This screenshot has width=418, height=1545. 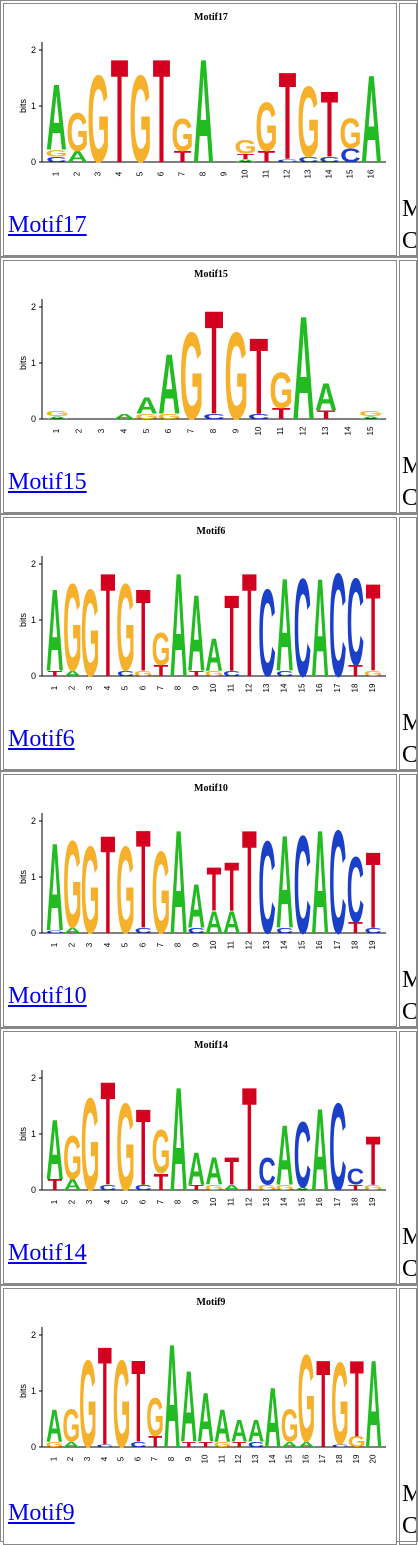 I want to click on logo-title: Motif9, so click(x=211, y=1302).